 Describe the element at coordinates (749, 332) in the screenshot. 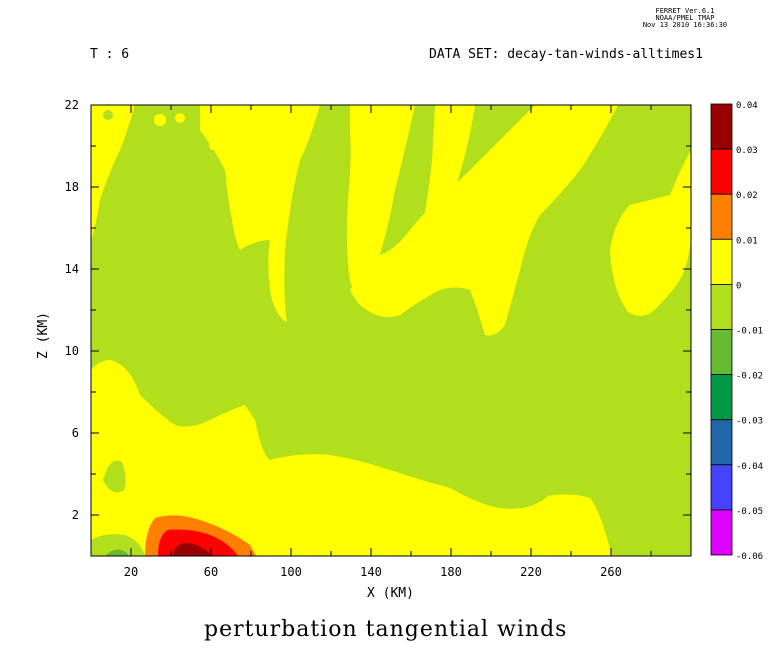

I see `colorbar-label: -0.01` at that location.